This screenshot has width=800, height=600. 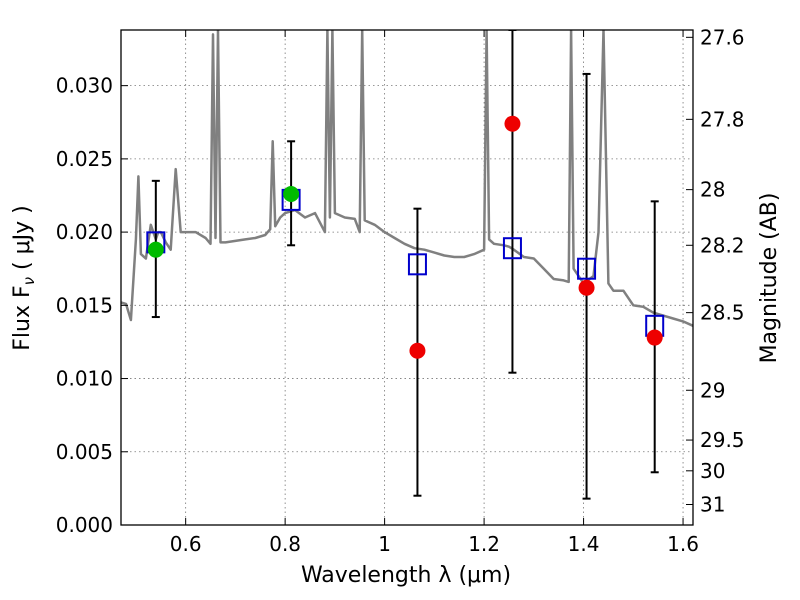 I want to click on y2-tick-label: 29, so click(x=712, y=390).